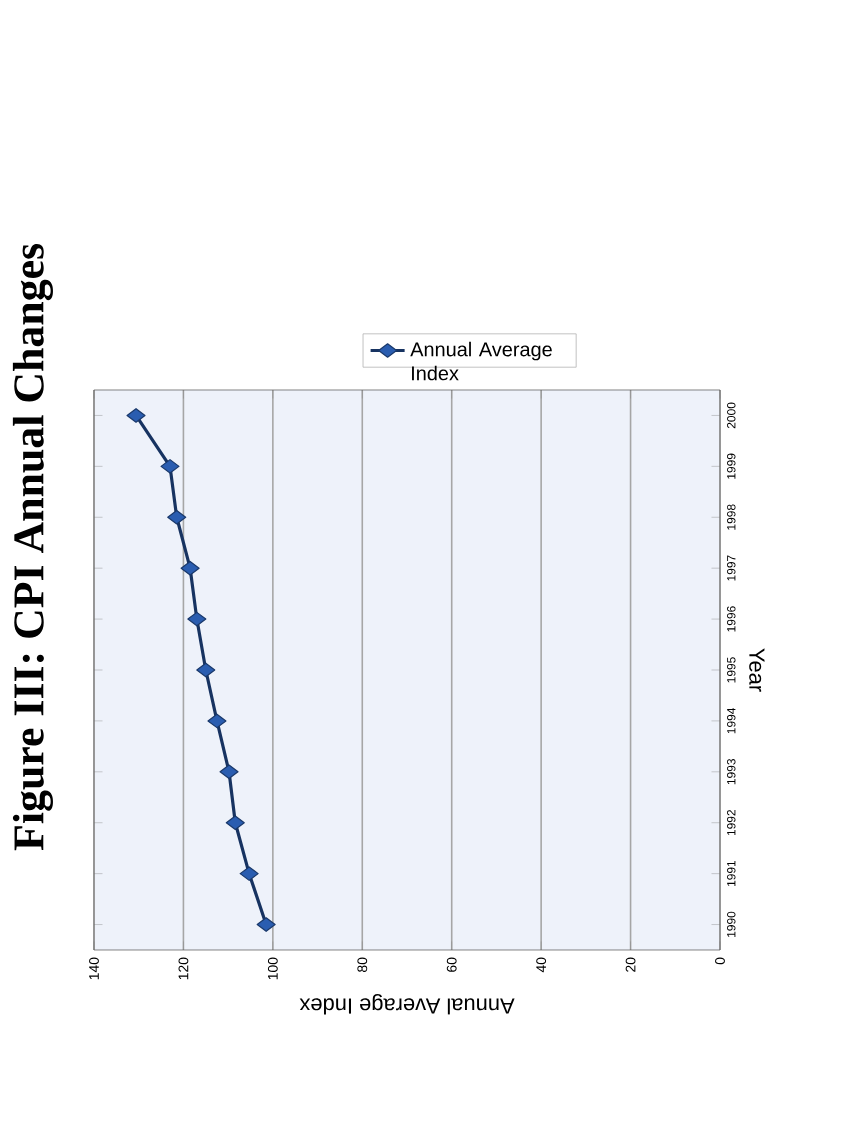 The width and height of the screenshot is (862, 1138). What do you see at coordinates (32, 547) in the screenshot?
I see `text: Figure III: CPI Annual Changes` at bounding box center [32, 547].